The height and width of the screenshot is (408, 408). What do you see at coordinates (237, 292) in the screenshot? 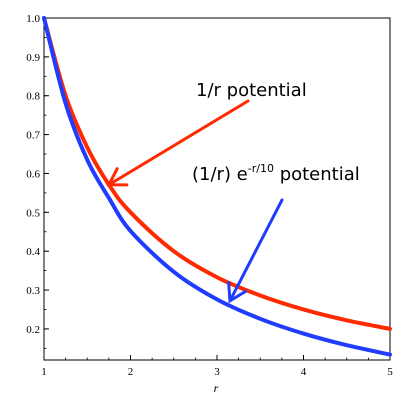
I see `annotation-exp-arrow-head` at bounding box center [237, 292].